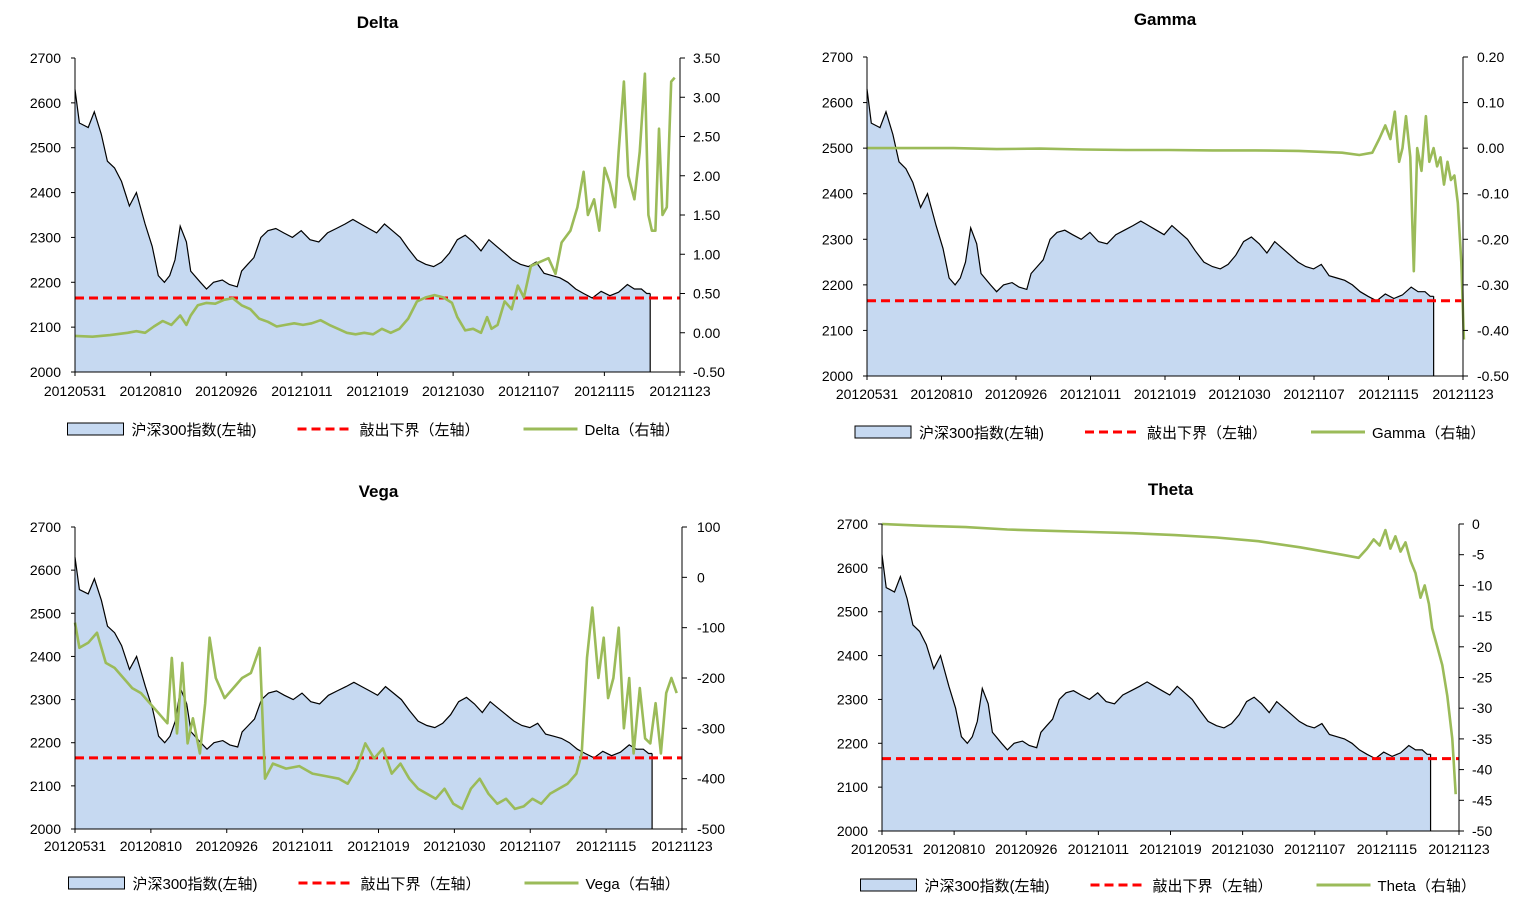  I want to click on right-tick-label: 0, so click(701, 577).